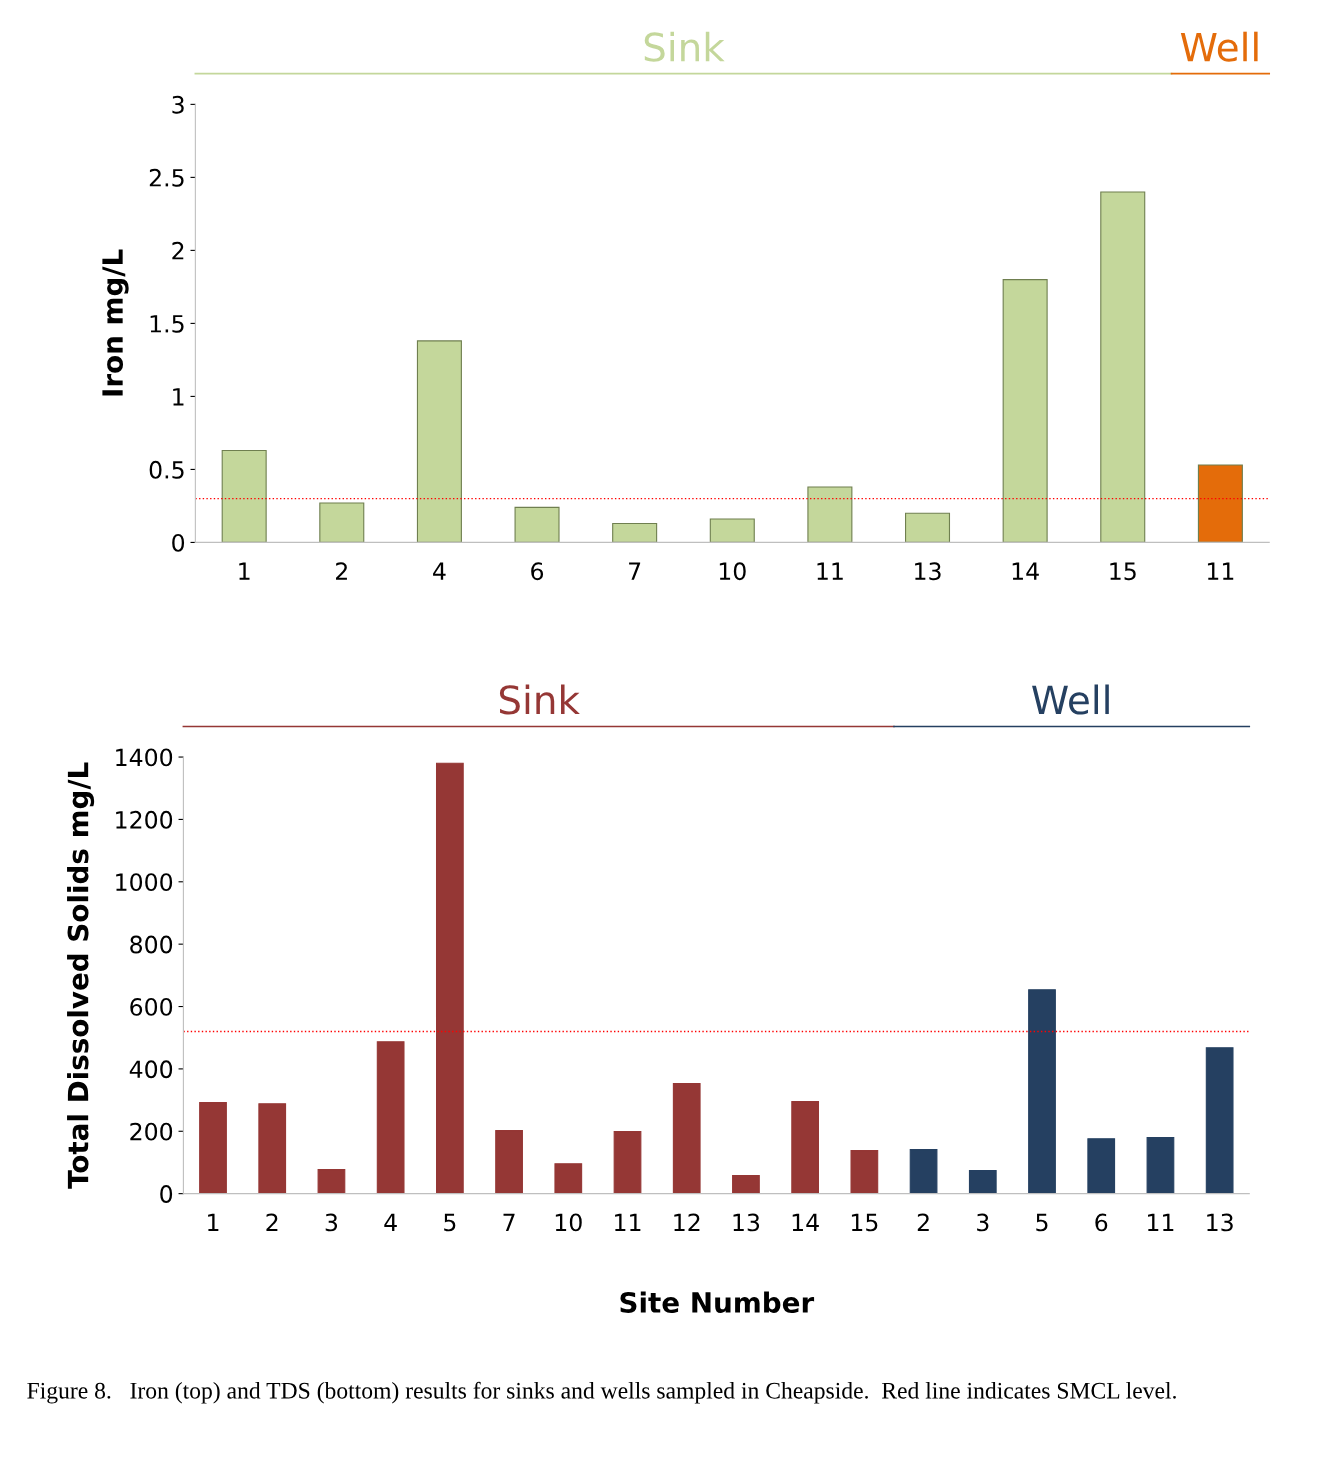  What do you see at coordinates (178, 250) in the screenshot?
I see `y-tick-label: 2` at bounding box center [178, 250].